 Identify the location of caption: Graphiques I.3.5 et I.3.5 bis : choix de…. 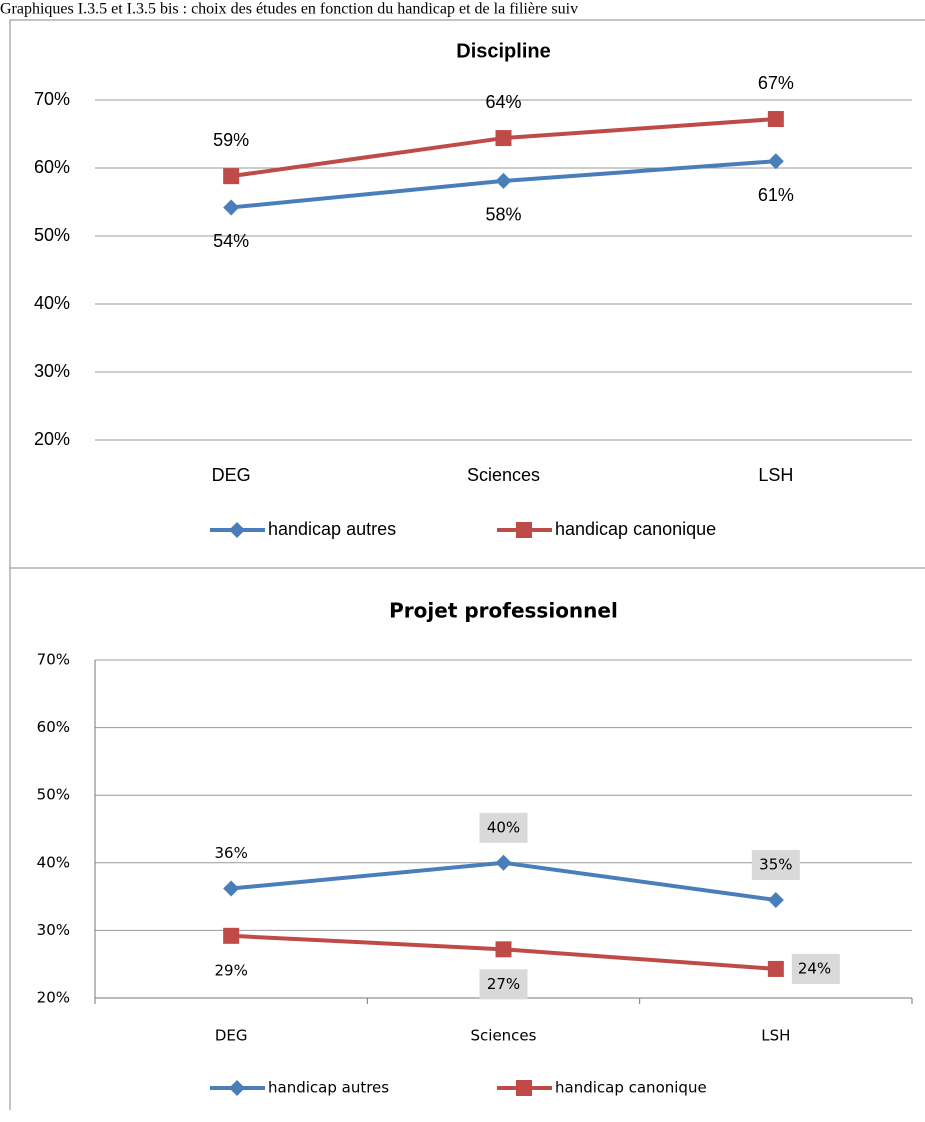
(289, 9).